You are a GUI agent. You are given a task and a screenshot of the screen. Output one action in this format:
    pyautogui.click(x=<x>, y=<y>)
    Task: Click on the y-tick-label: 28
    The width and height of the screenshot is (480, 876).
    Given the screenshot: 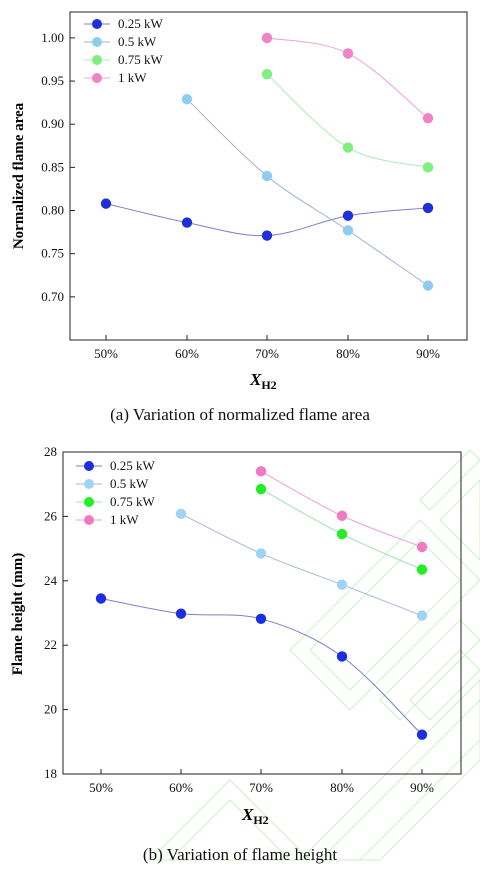 What is the action you would take?
    pyautogui.click(x=50, y=451)
    